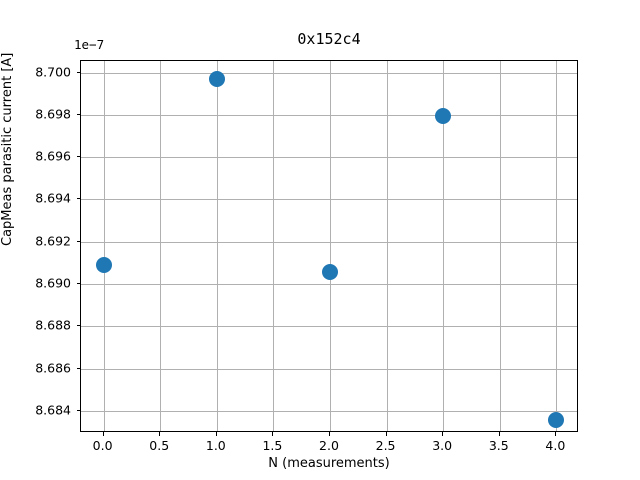 The width and height of the screenshot is (640, 480). I want to click on y-tick-label: 8.684, so click(53, 410).